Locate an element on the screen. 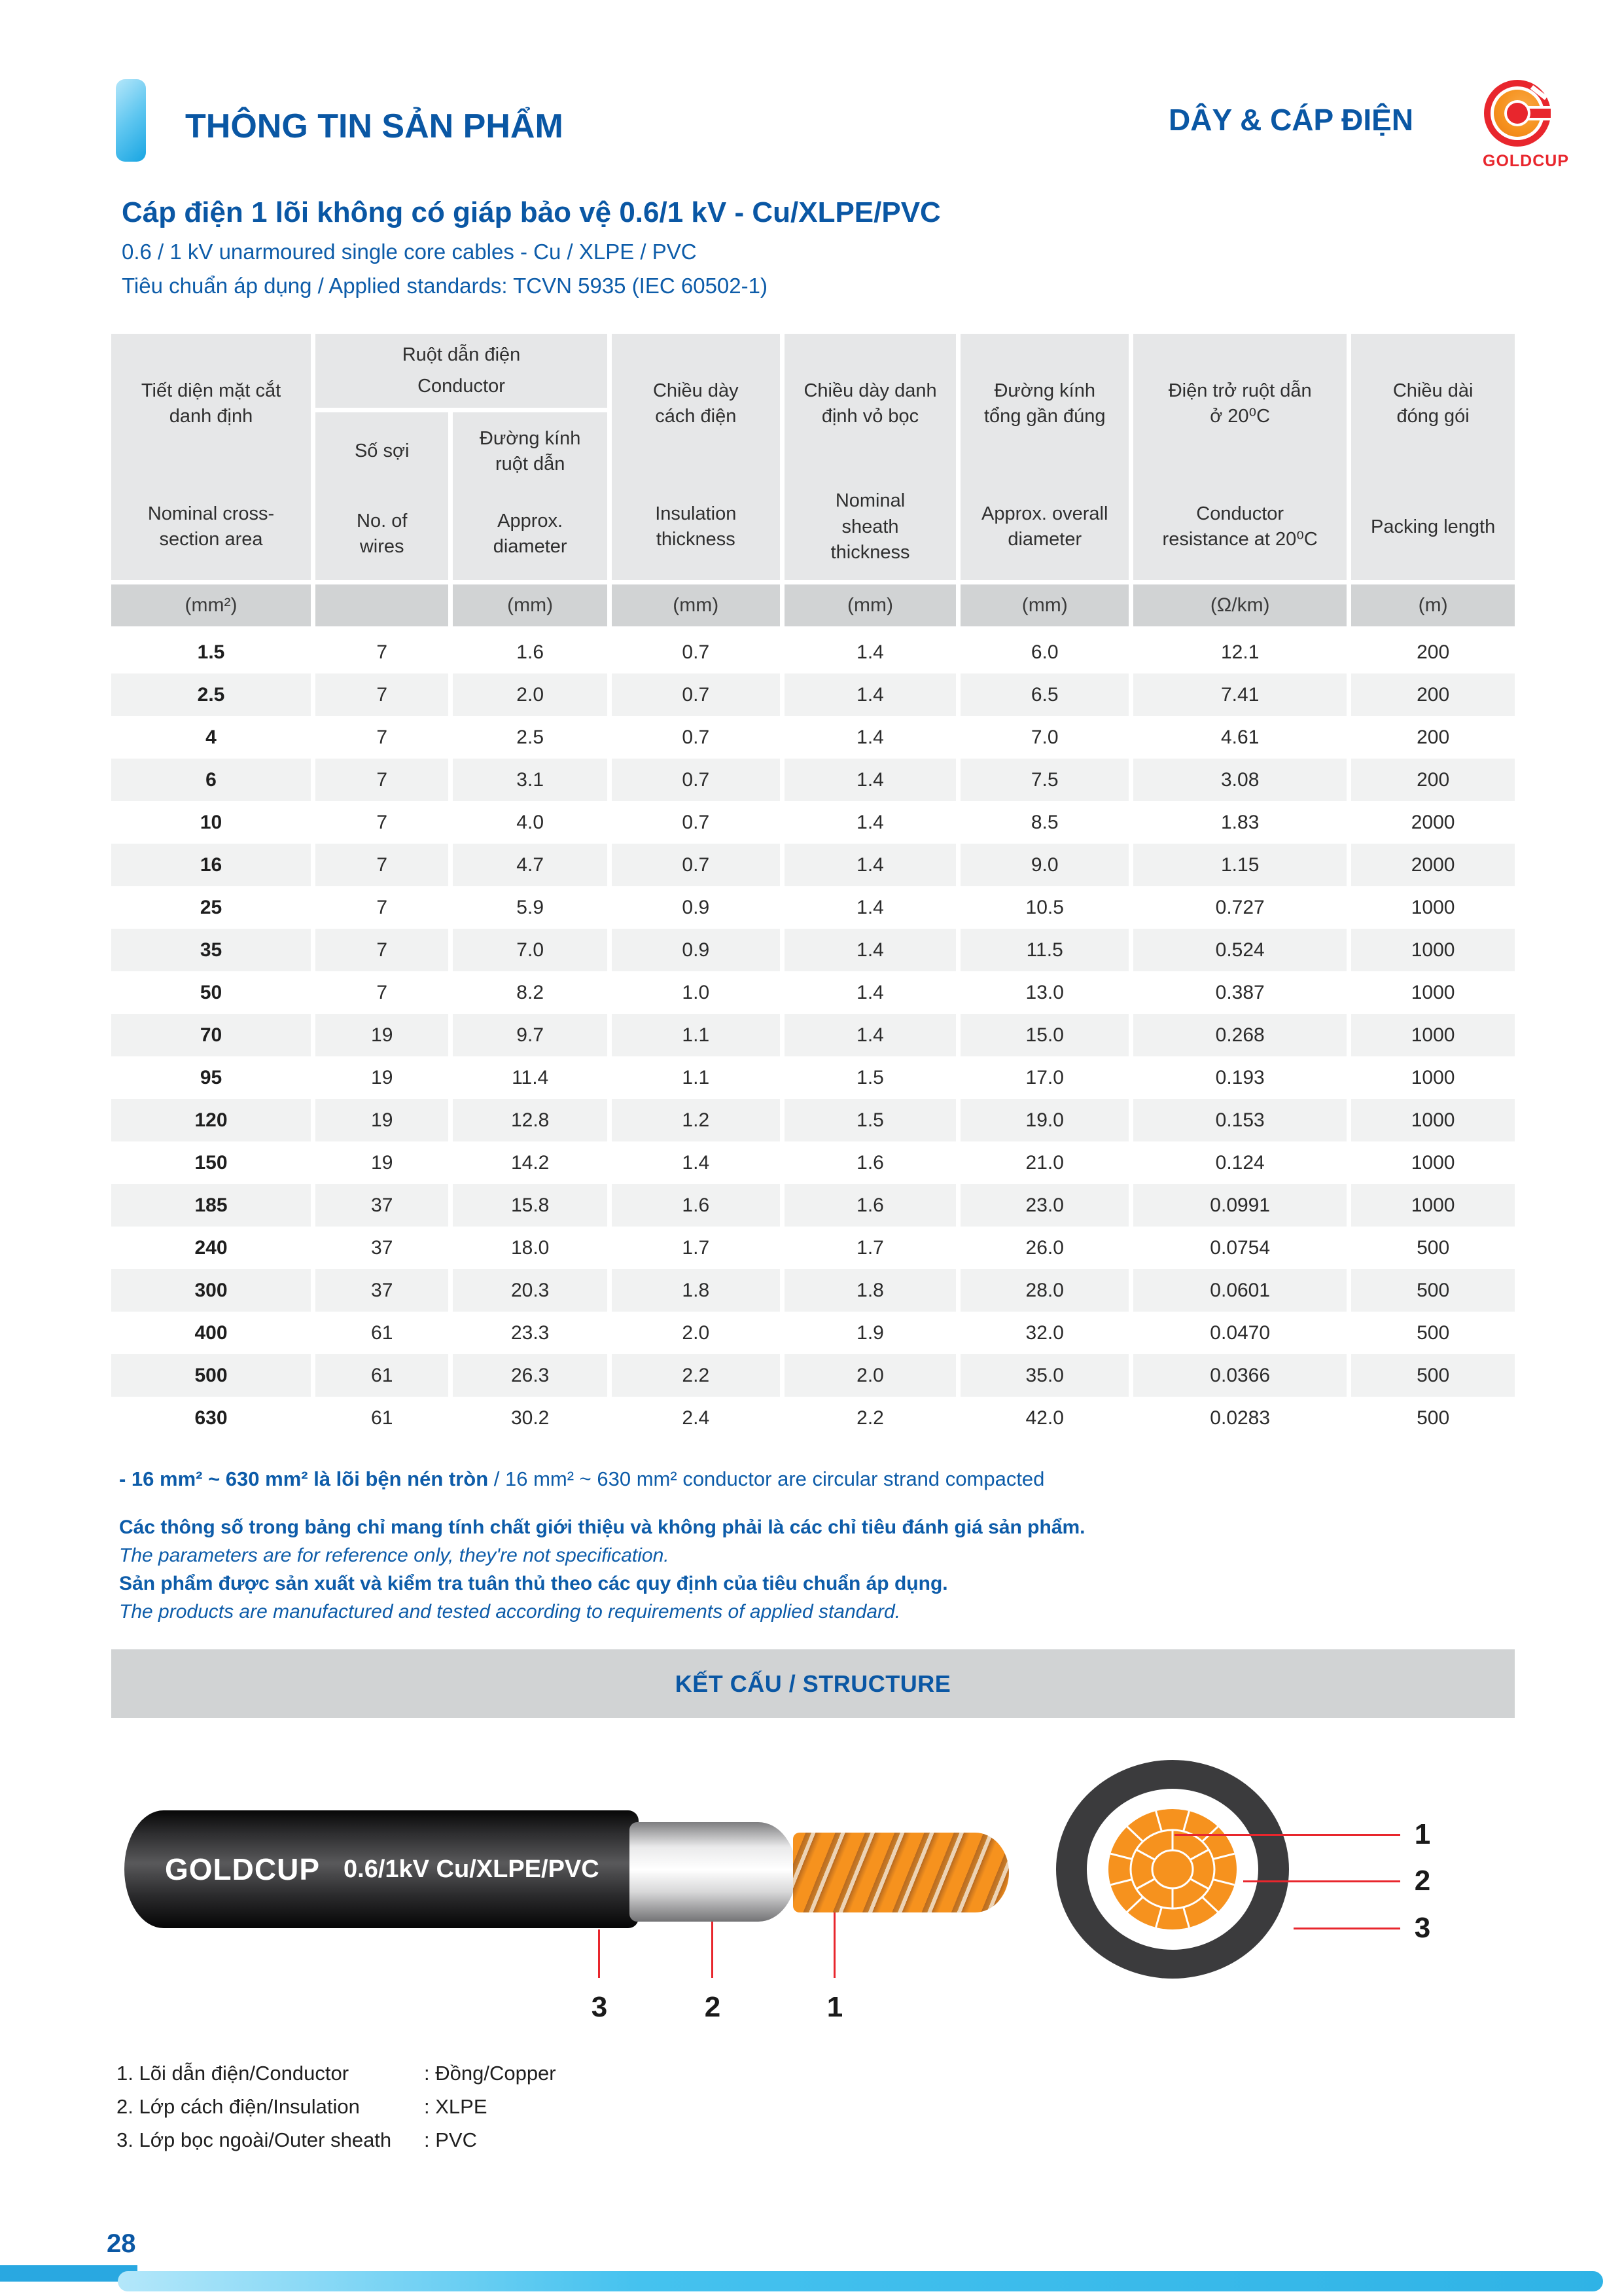  table-cell: 1.7 is located at coordinates (870, 1247).